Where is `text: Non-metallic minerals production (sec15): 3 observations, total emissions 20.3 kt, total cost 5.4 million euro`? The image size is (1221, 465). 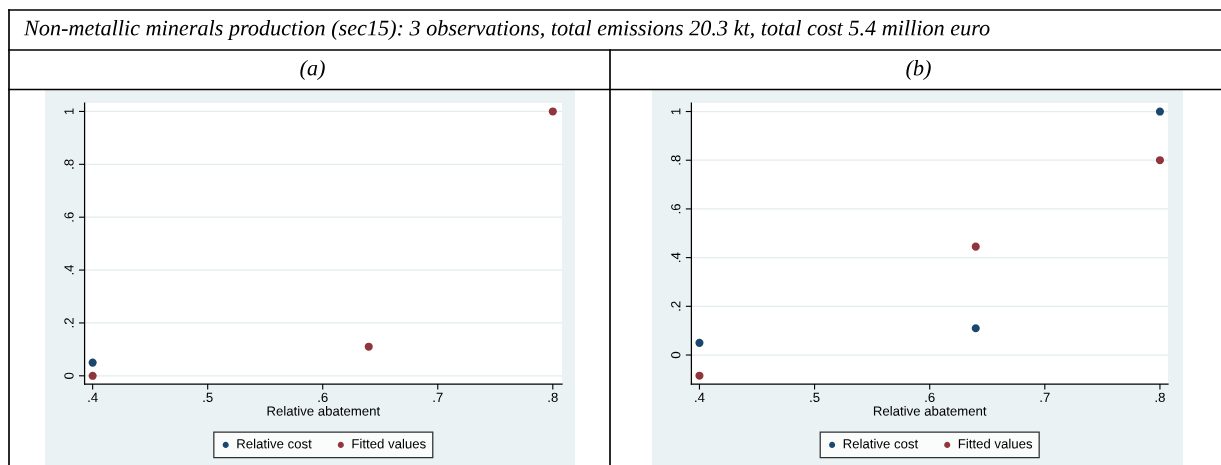
text: Non-metallic minerals production (sec15): 3 observations, total emissions 20.3 kt, total cost 5.4 million euro is located at coordinates (506, 30).